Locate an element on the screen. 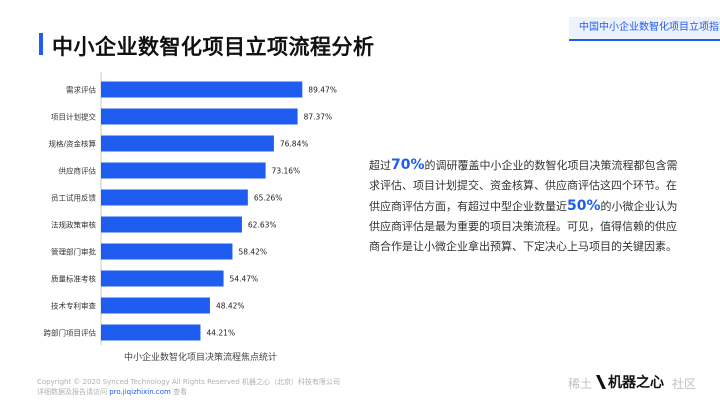 The height and width of the screenshot is (405, 720). page-title: 中小企业数智化项目立项流程分析 is located at coordinates (213, 47).